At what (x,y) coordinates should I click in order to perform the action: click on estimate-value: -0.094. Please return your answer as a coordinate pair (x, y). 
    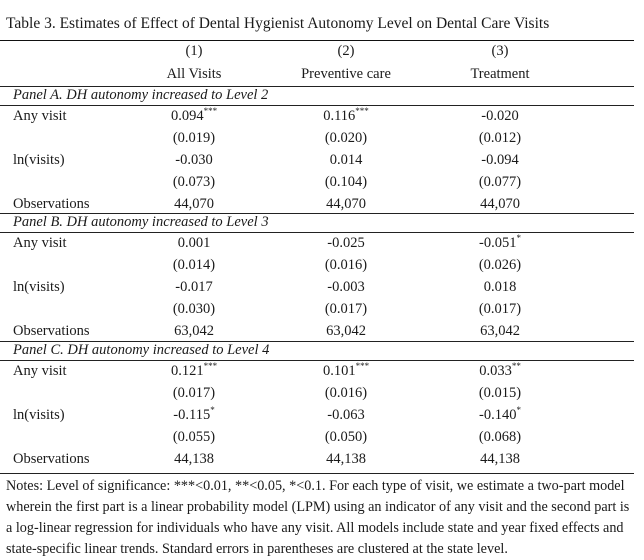
    Looking at the image, I should click on (500, 160).